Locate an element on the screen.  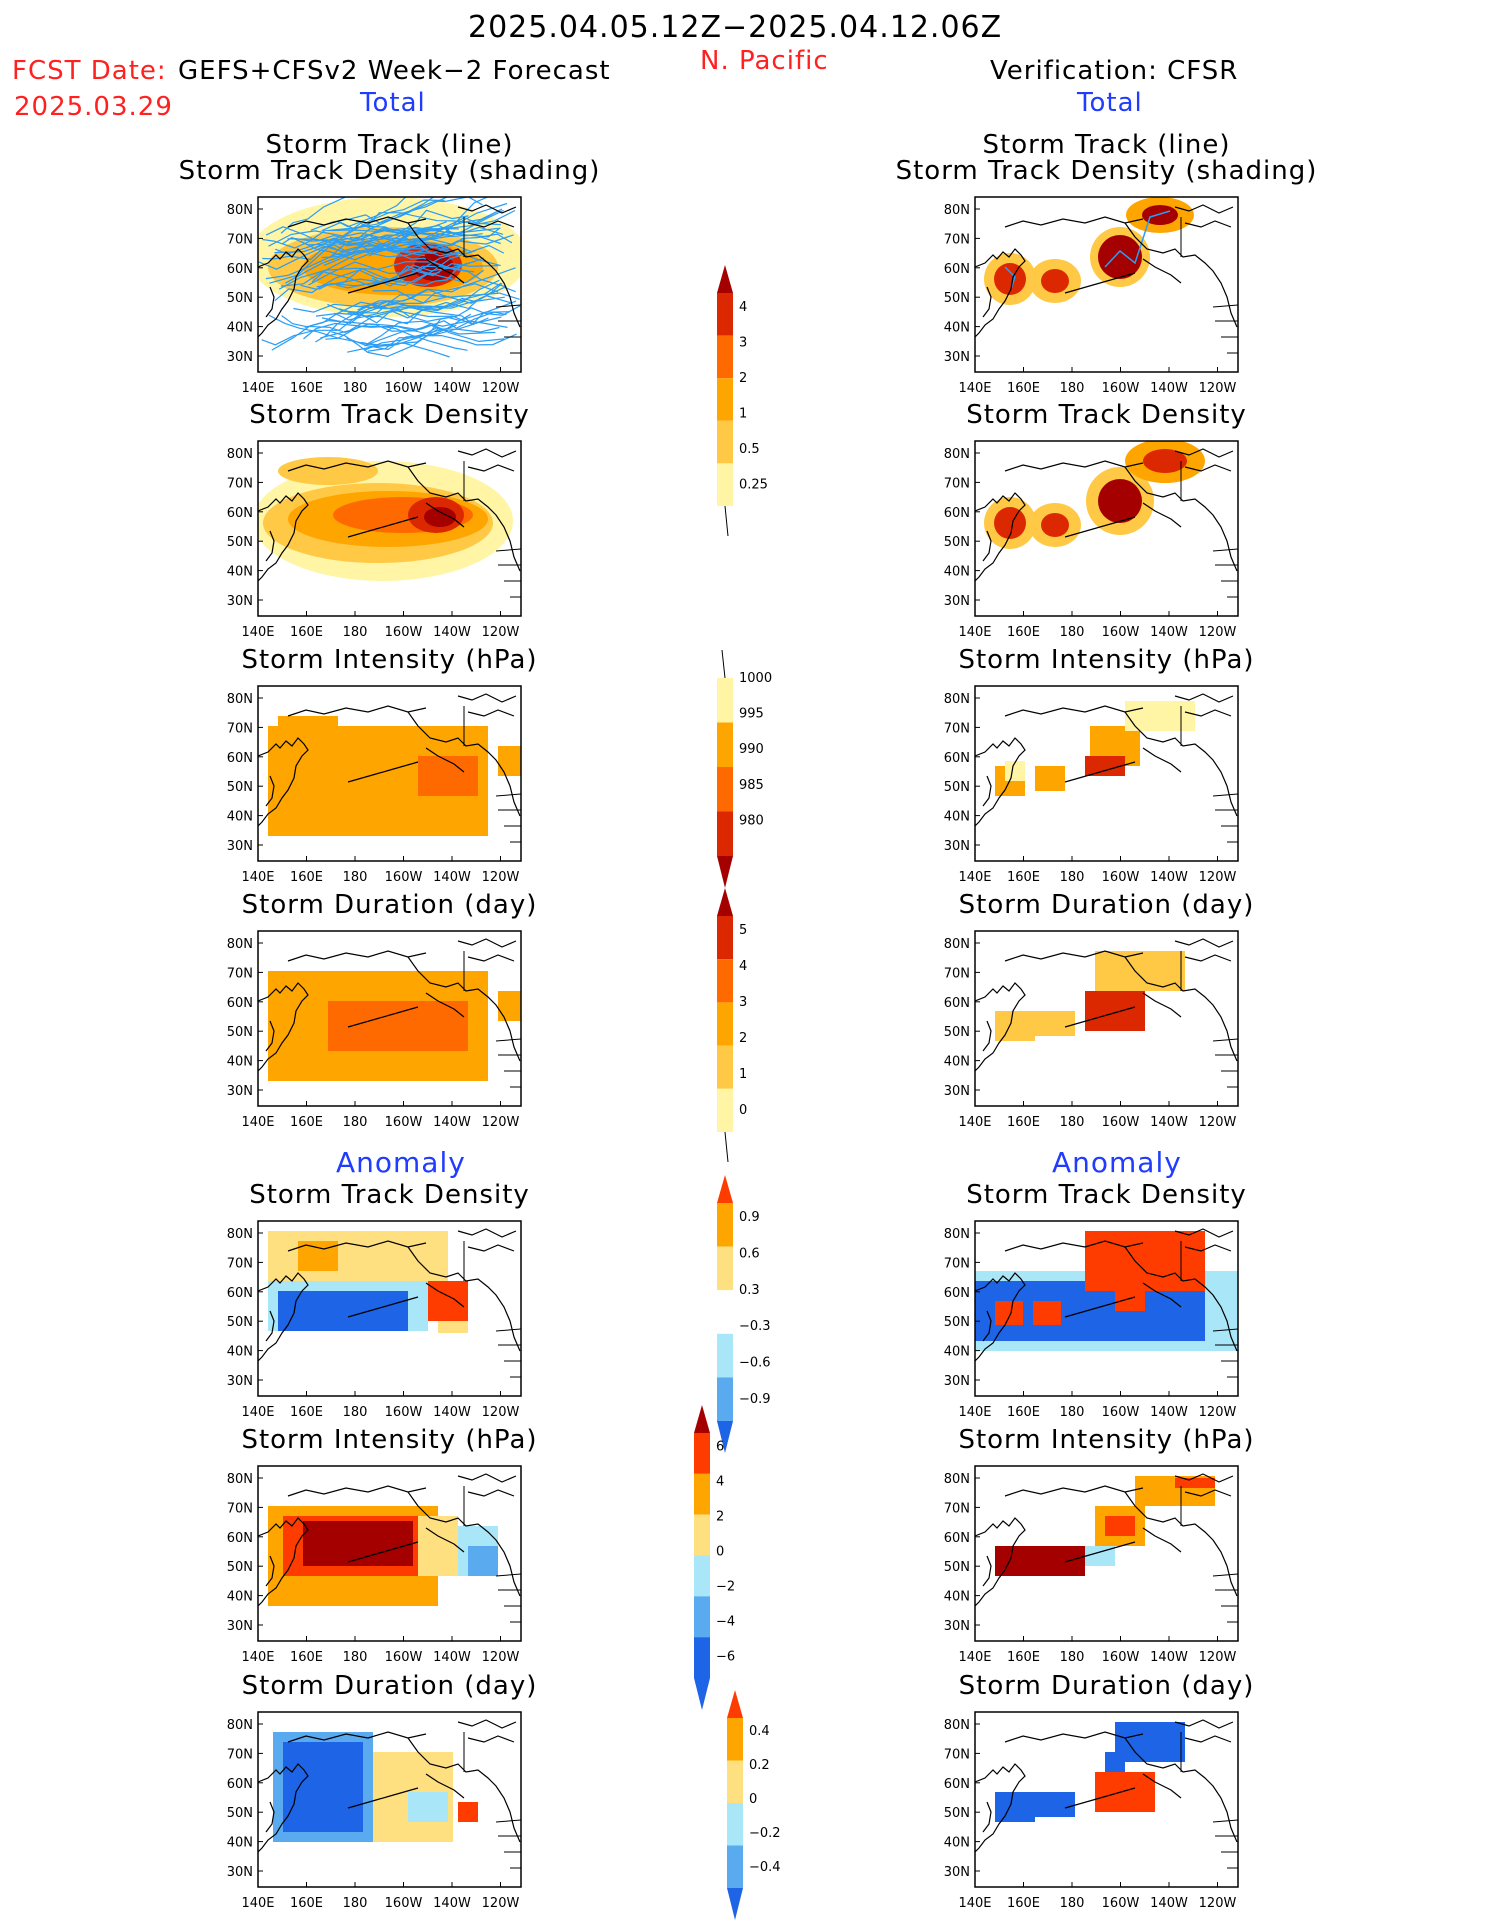
colorbar-label: 0.3 is located at coordinates (749, 1290).